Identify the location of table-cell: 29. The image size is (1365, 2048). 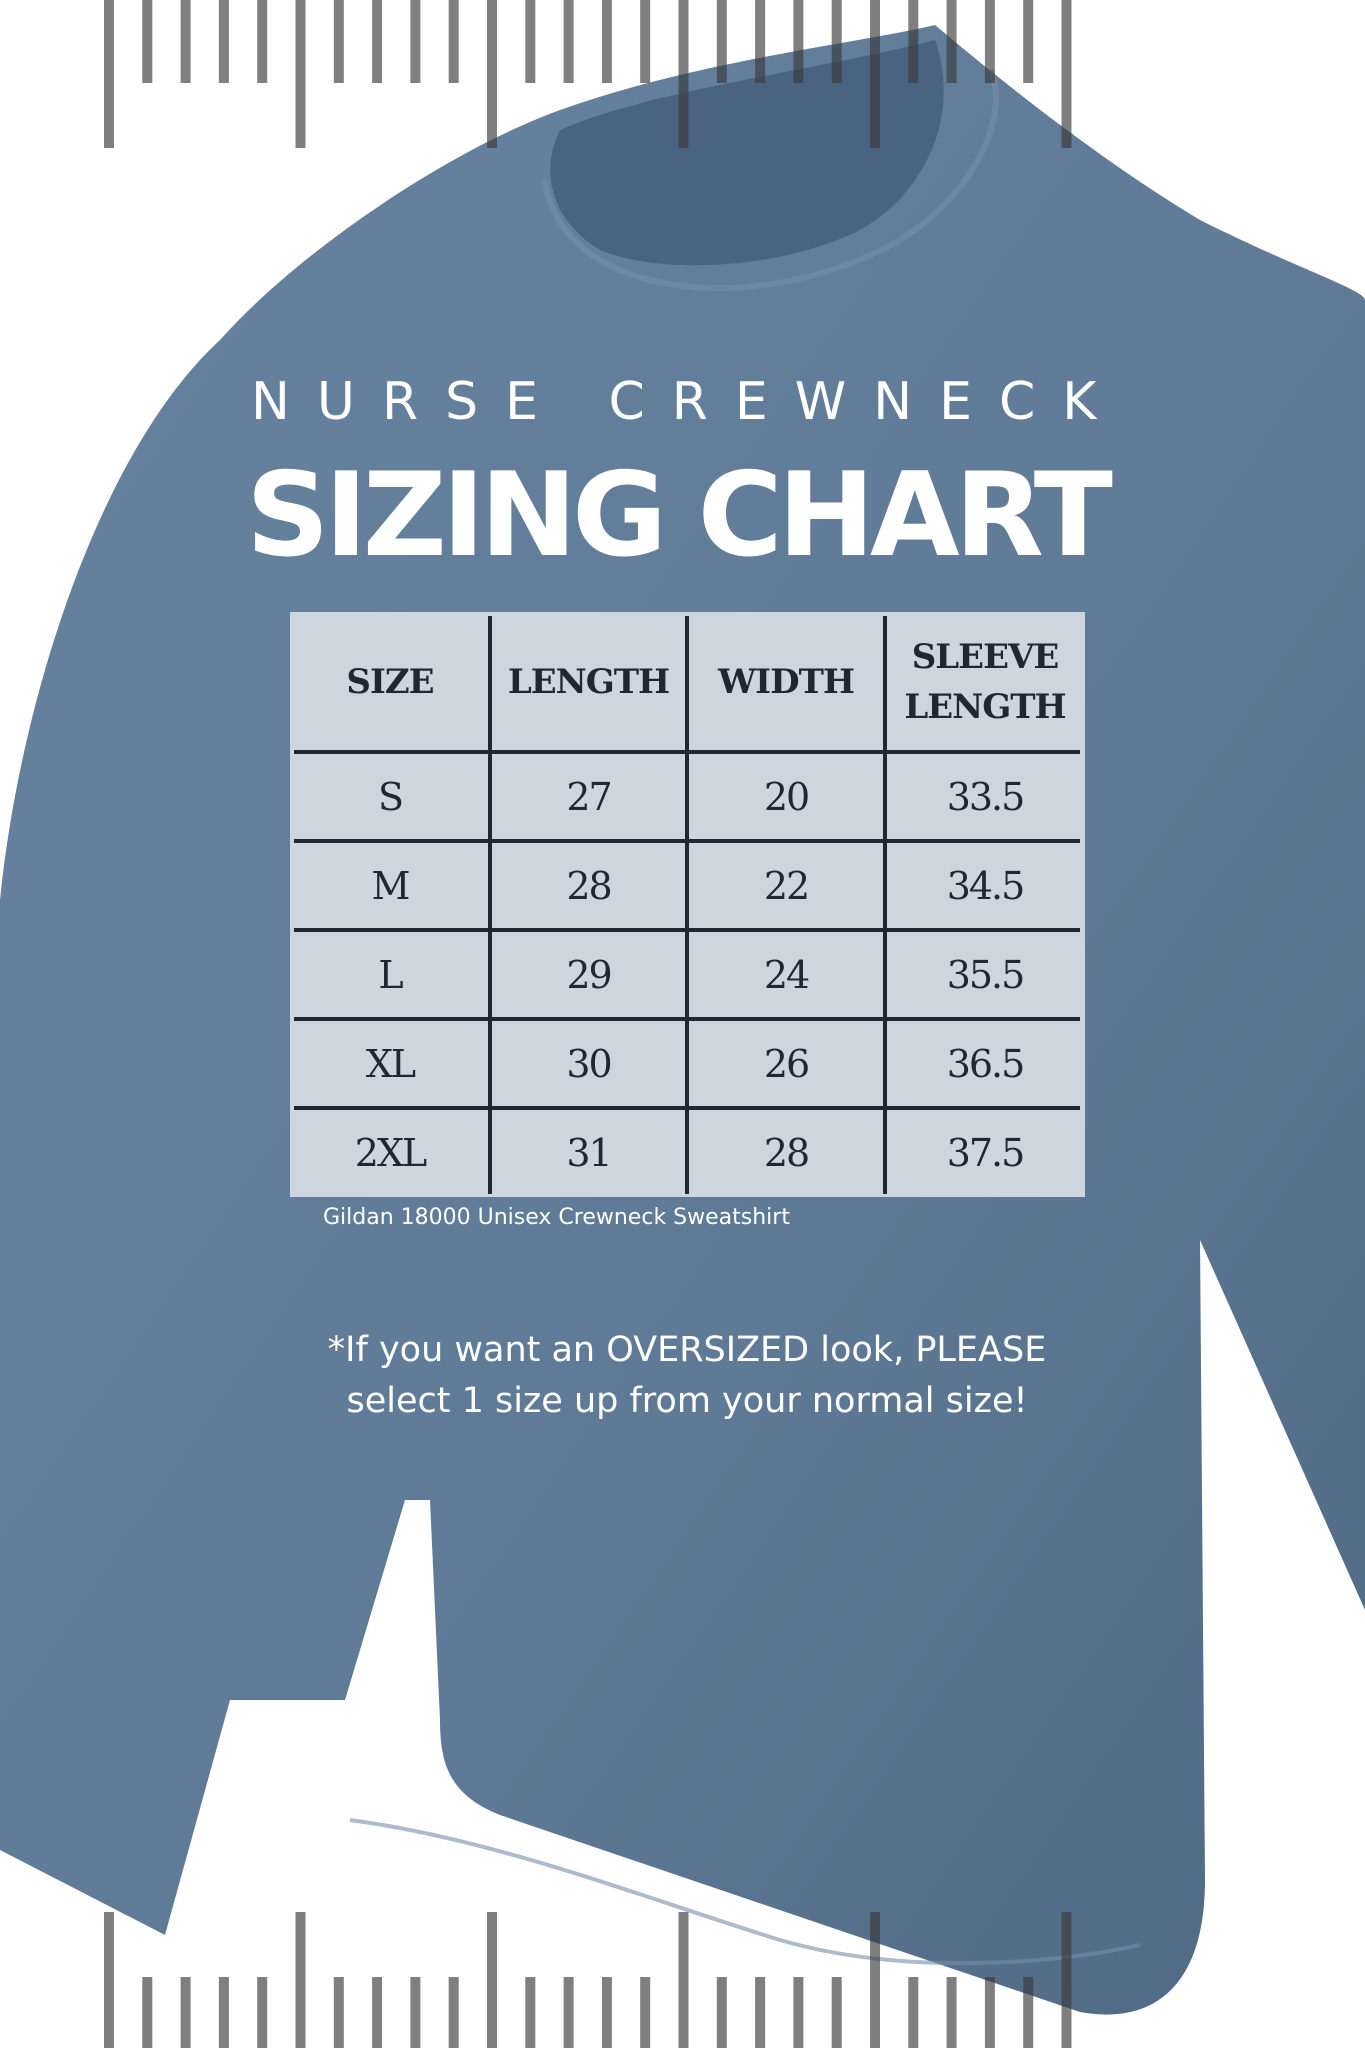
(589, 974).